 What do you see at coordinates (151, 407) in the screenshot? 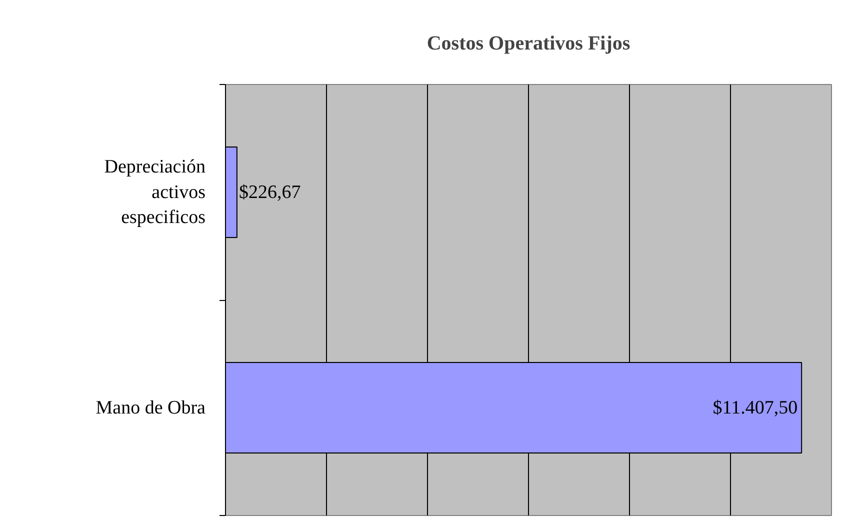
I see `y-tick-label: Mano de Obra` at bounding box center [151, 407].